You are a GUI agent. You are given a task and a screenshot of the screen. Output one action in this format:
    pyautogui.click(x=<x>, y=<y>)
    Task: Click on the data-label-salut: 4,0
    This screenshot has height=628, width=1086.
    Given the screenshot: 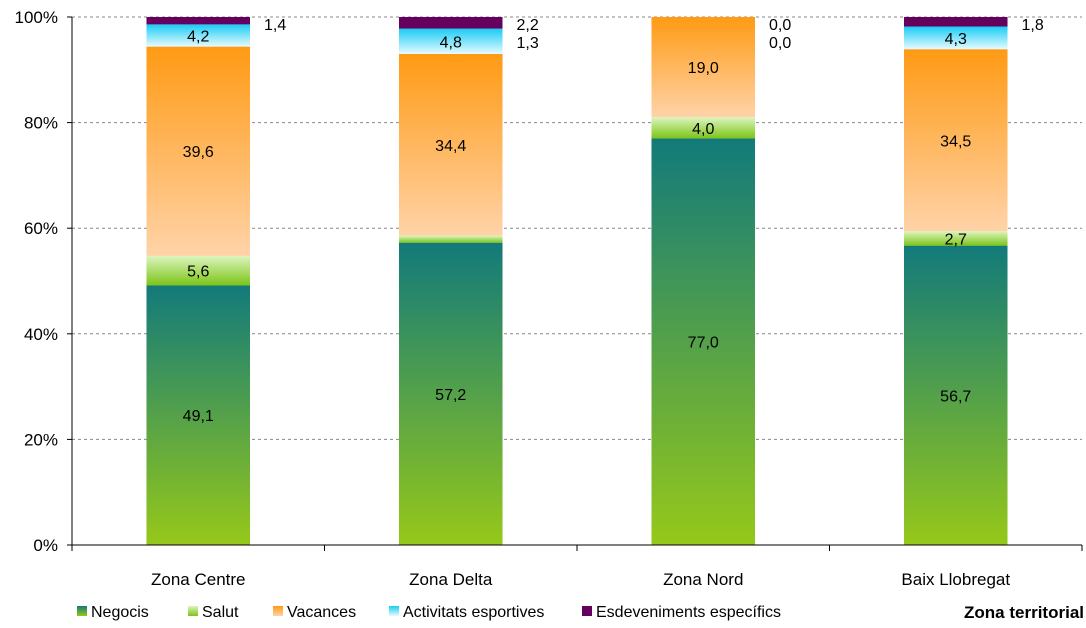 What is the action you would take?
    pyautogui.click(x=703, y=129)
    